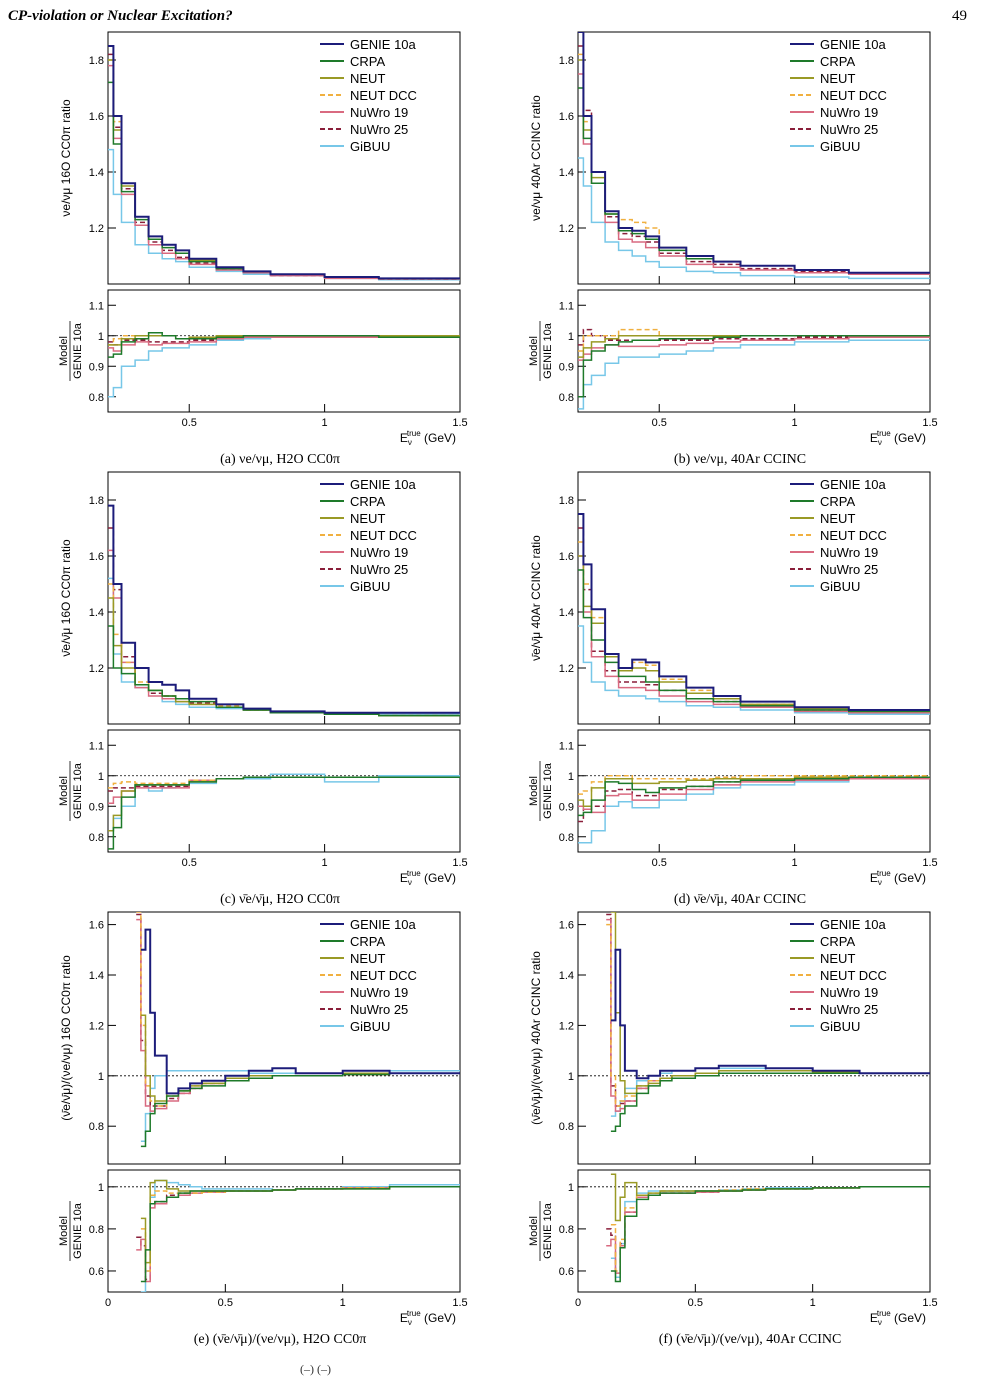 The image size is (983, 1377). I want to click on series-line-crpa, so click(770, 1102).